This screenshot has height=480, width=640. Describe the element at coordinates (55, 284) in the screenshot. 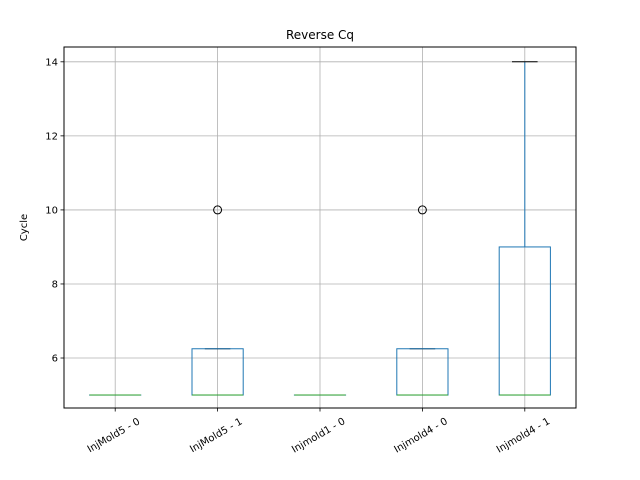

I see `y-tick-label: 8` at that location.